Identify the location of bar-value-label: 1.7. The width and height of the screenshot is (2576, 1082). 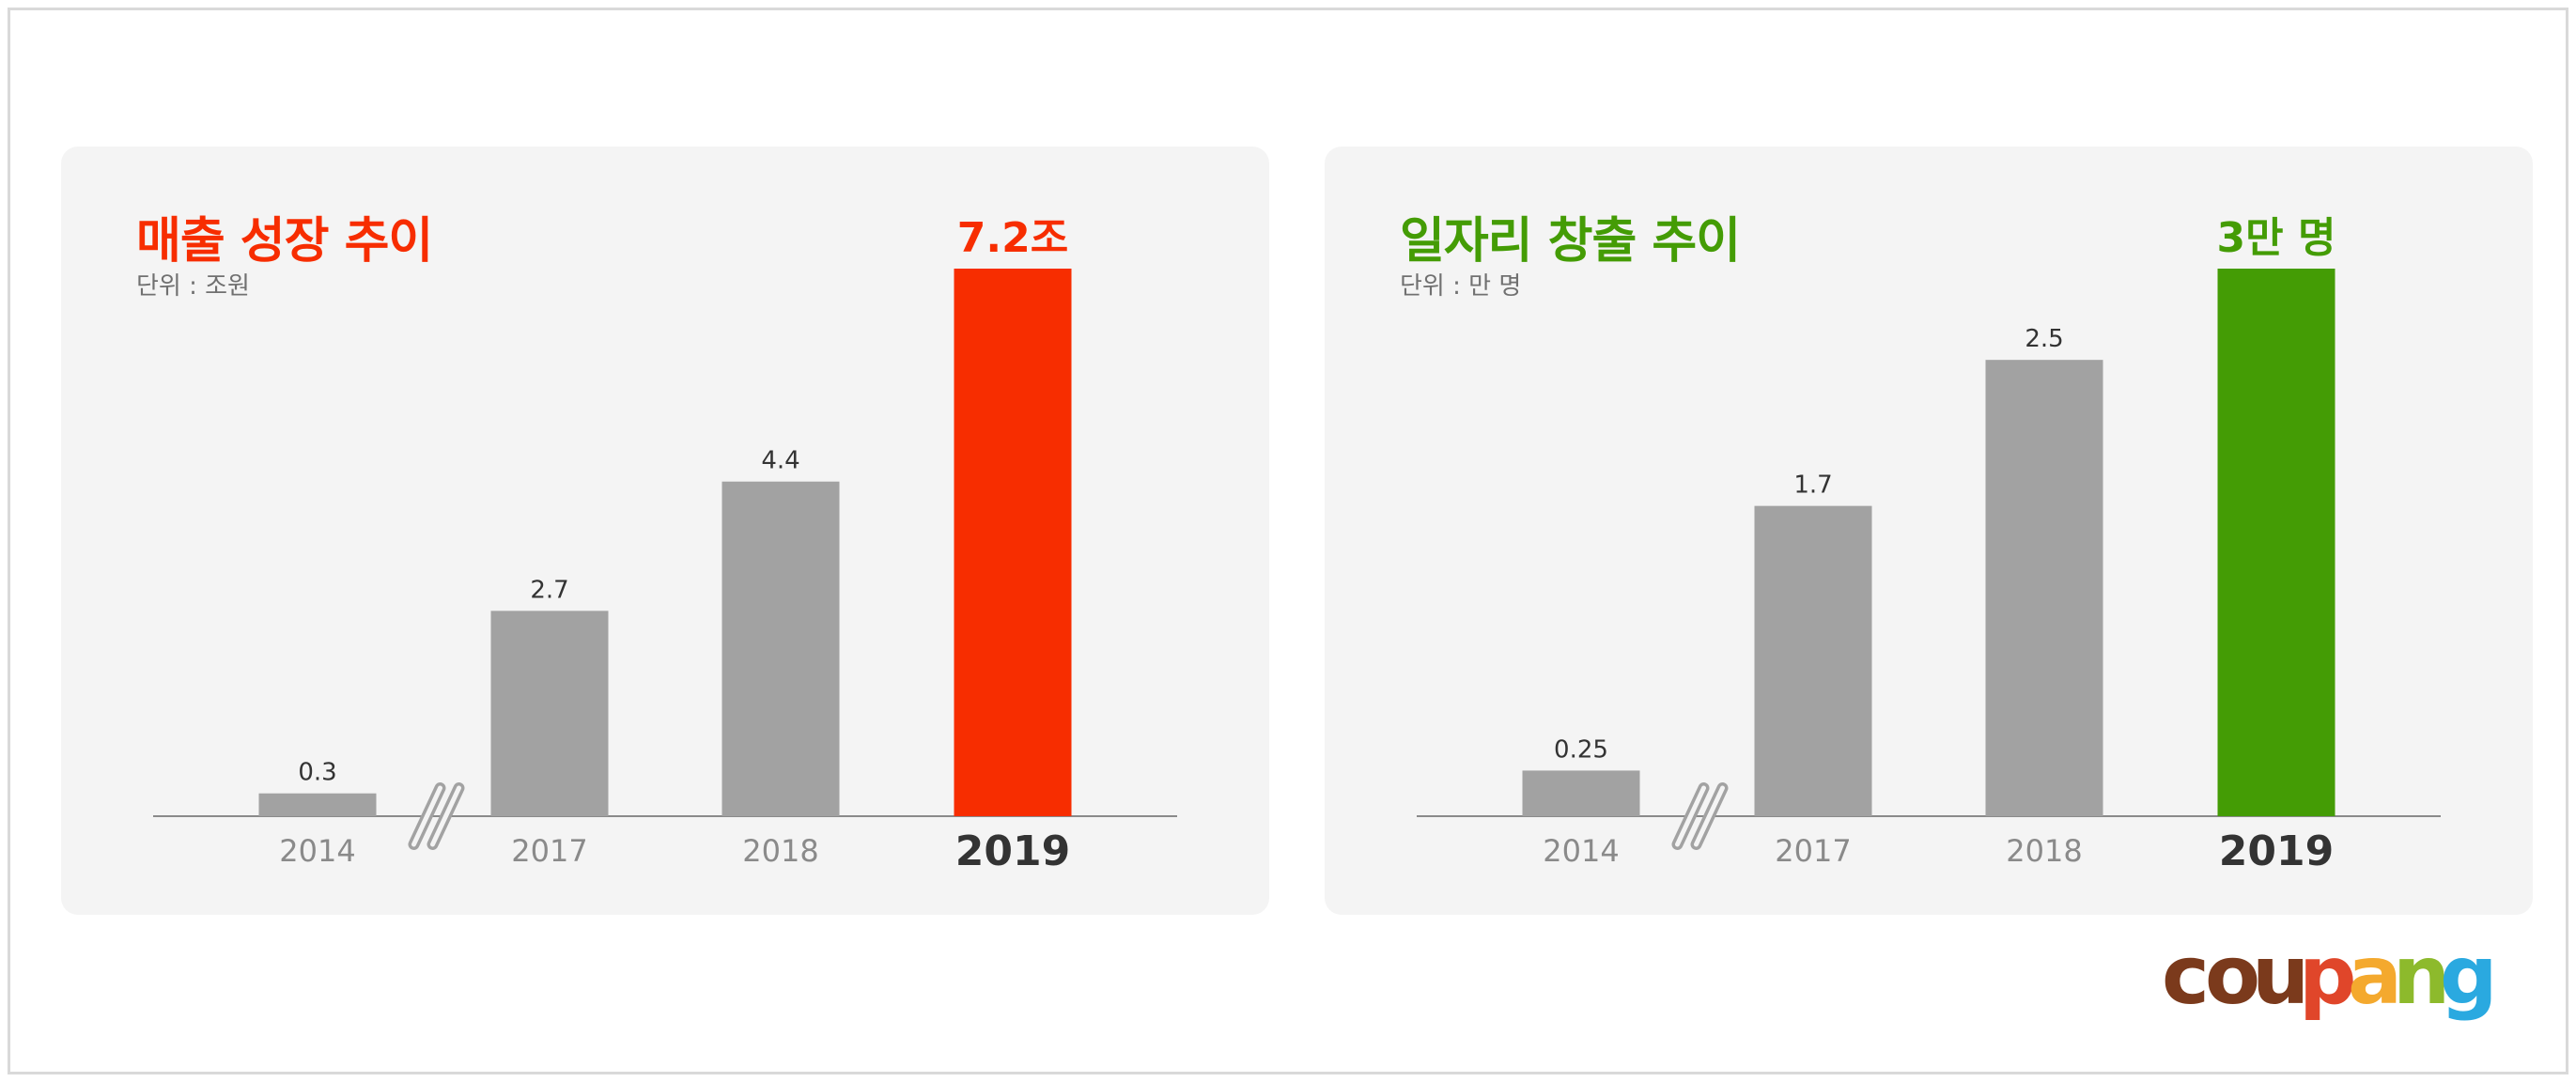
(1813, 486).